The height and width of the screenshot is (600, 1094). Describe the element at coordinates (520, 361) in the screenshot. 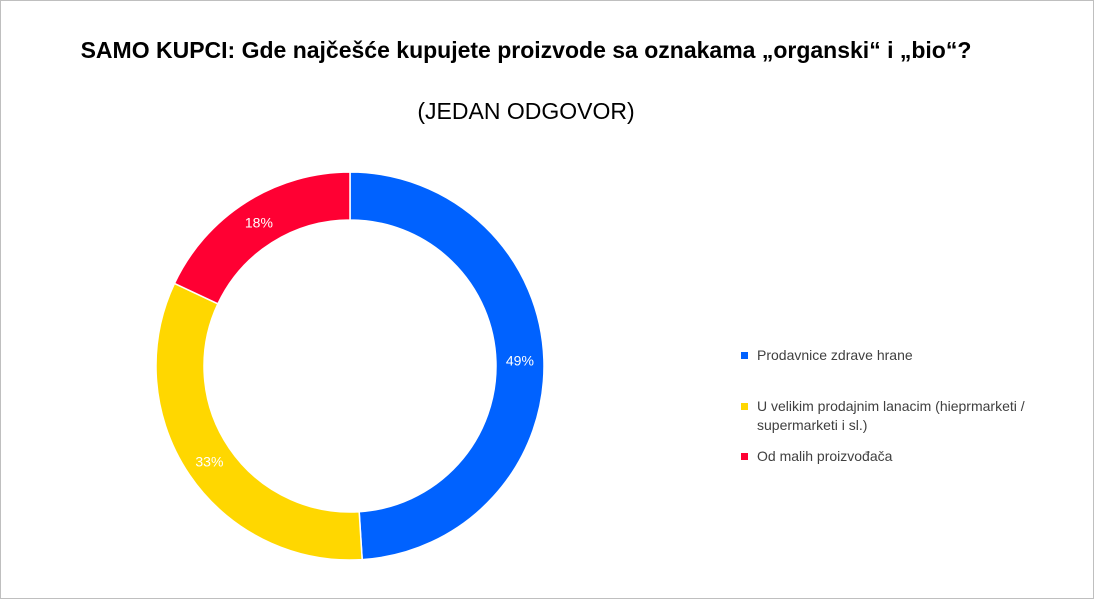

I see `data-label: 49%` at that location.